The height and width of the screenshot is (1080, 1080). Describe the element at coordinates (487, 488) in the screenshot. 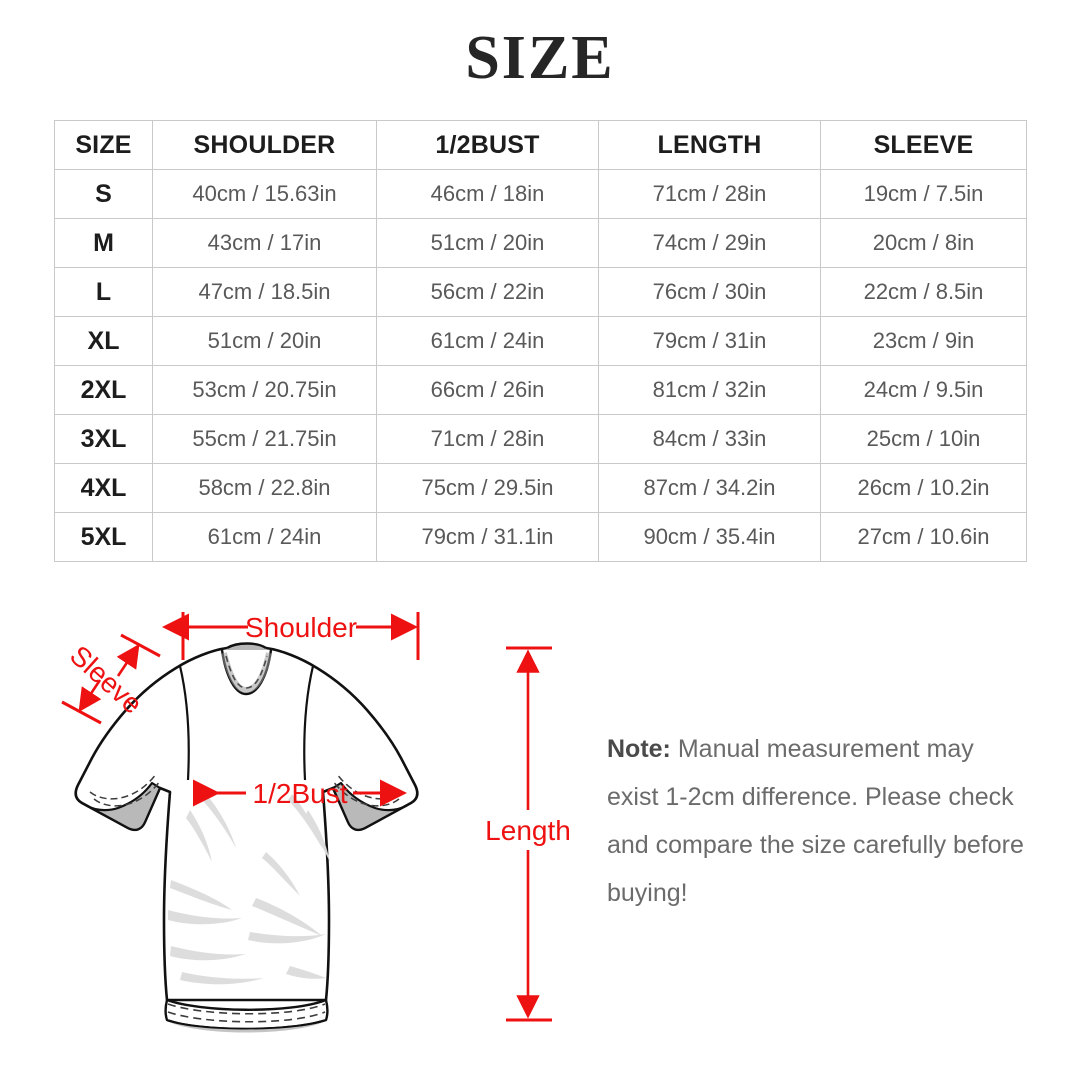

I see `cell-bust: 75cm / 29.5in` at that location.